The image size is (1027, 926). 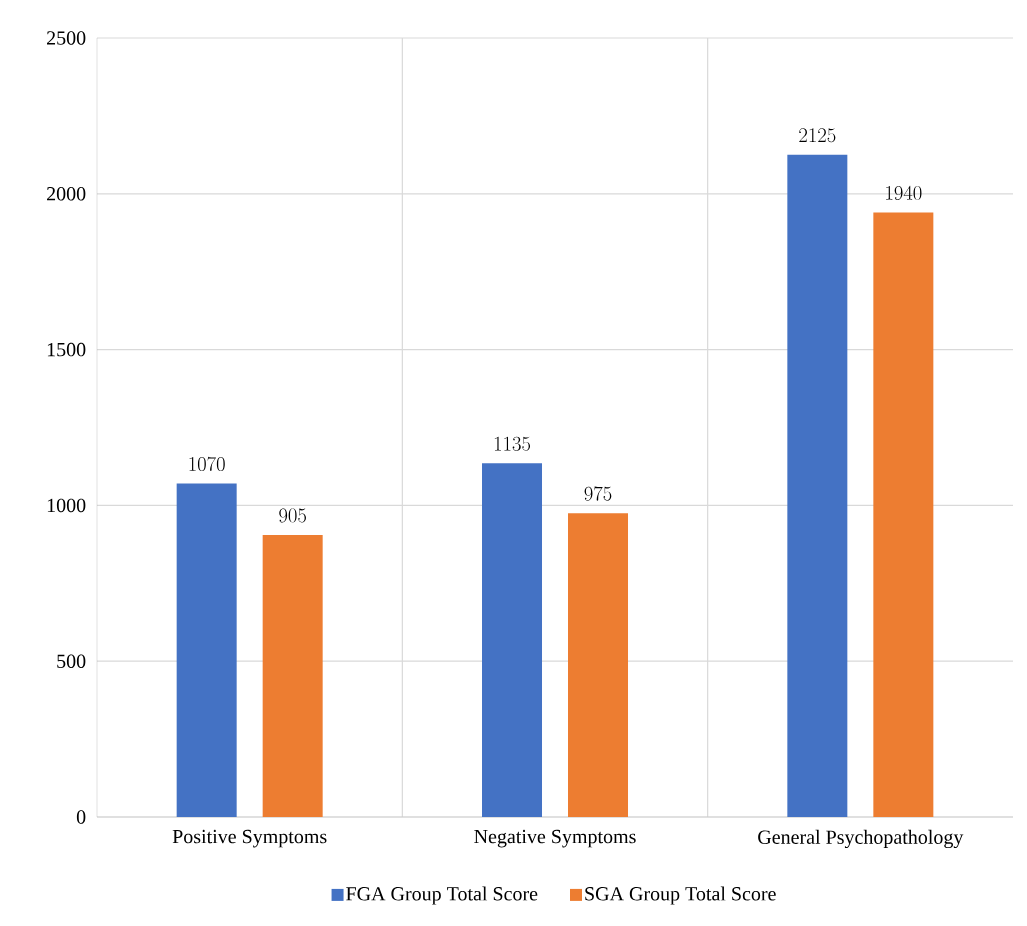 I want to click on data-label: 975, so click(x=598, y=493).